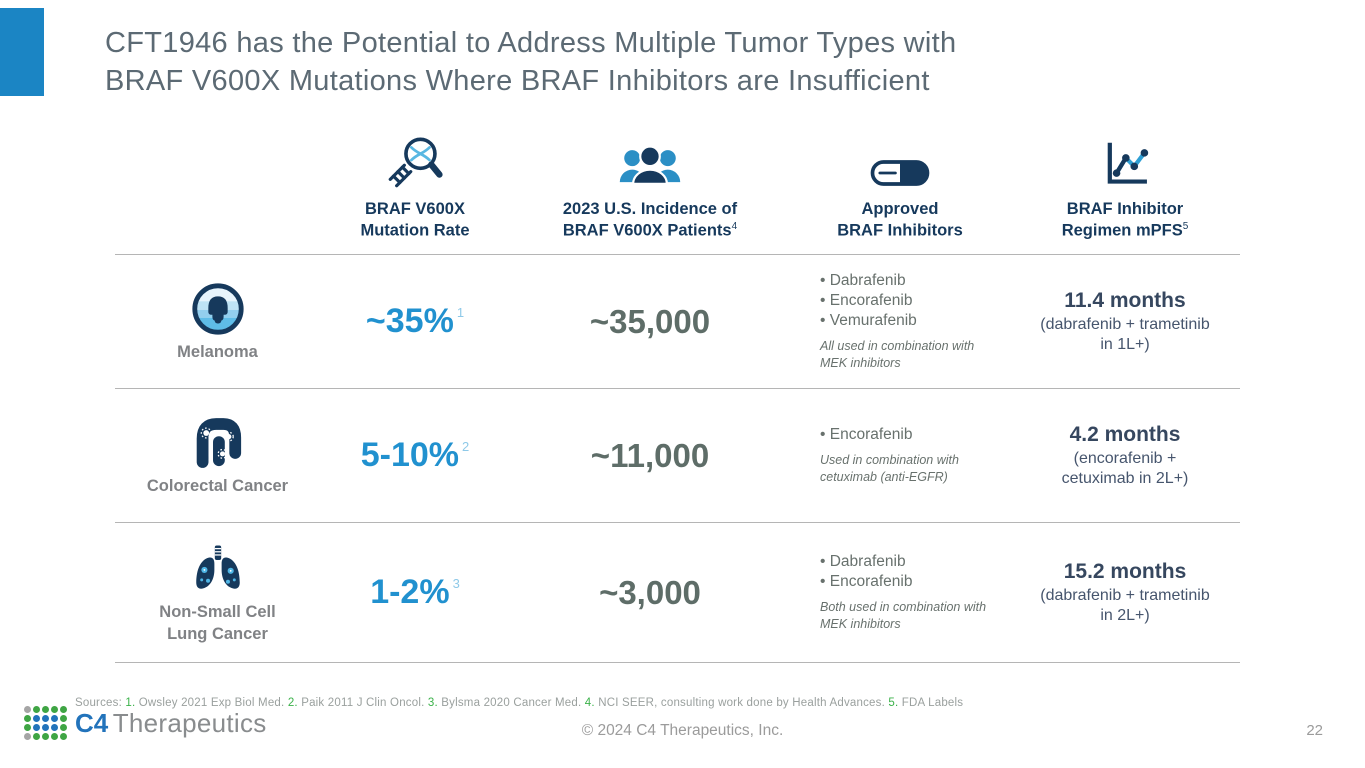 The width and height of the screenshot is (1365, 768). What do you see at coordinates (432, 703) in the screenshot?
I see `source-number: 3.` at bounding box center [432, 703].